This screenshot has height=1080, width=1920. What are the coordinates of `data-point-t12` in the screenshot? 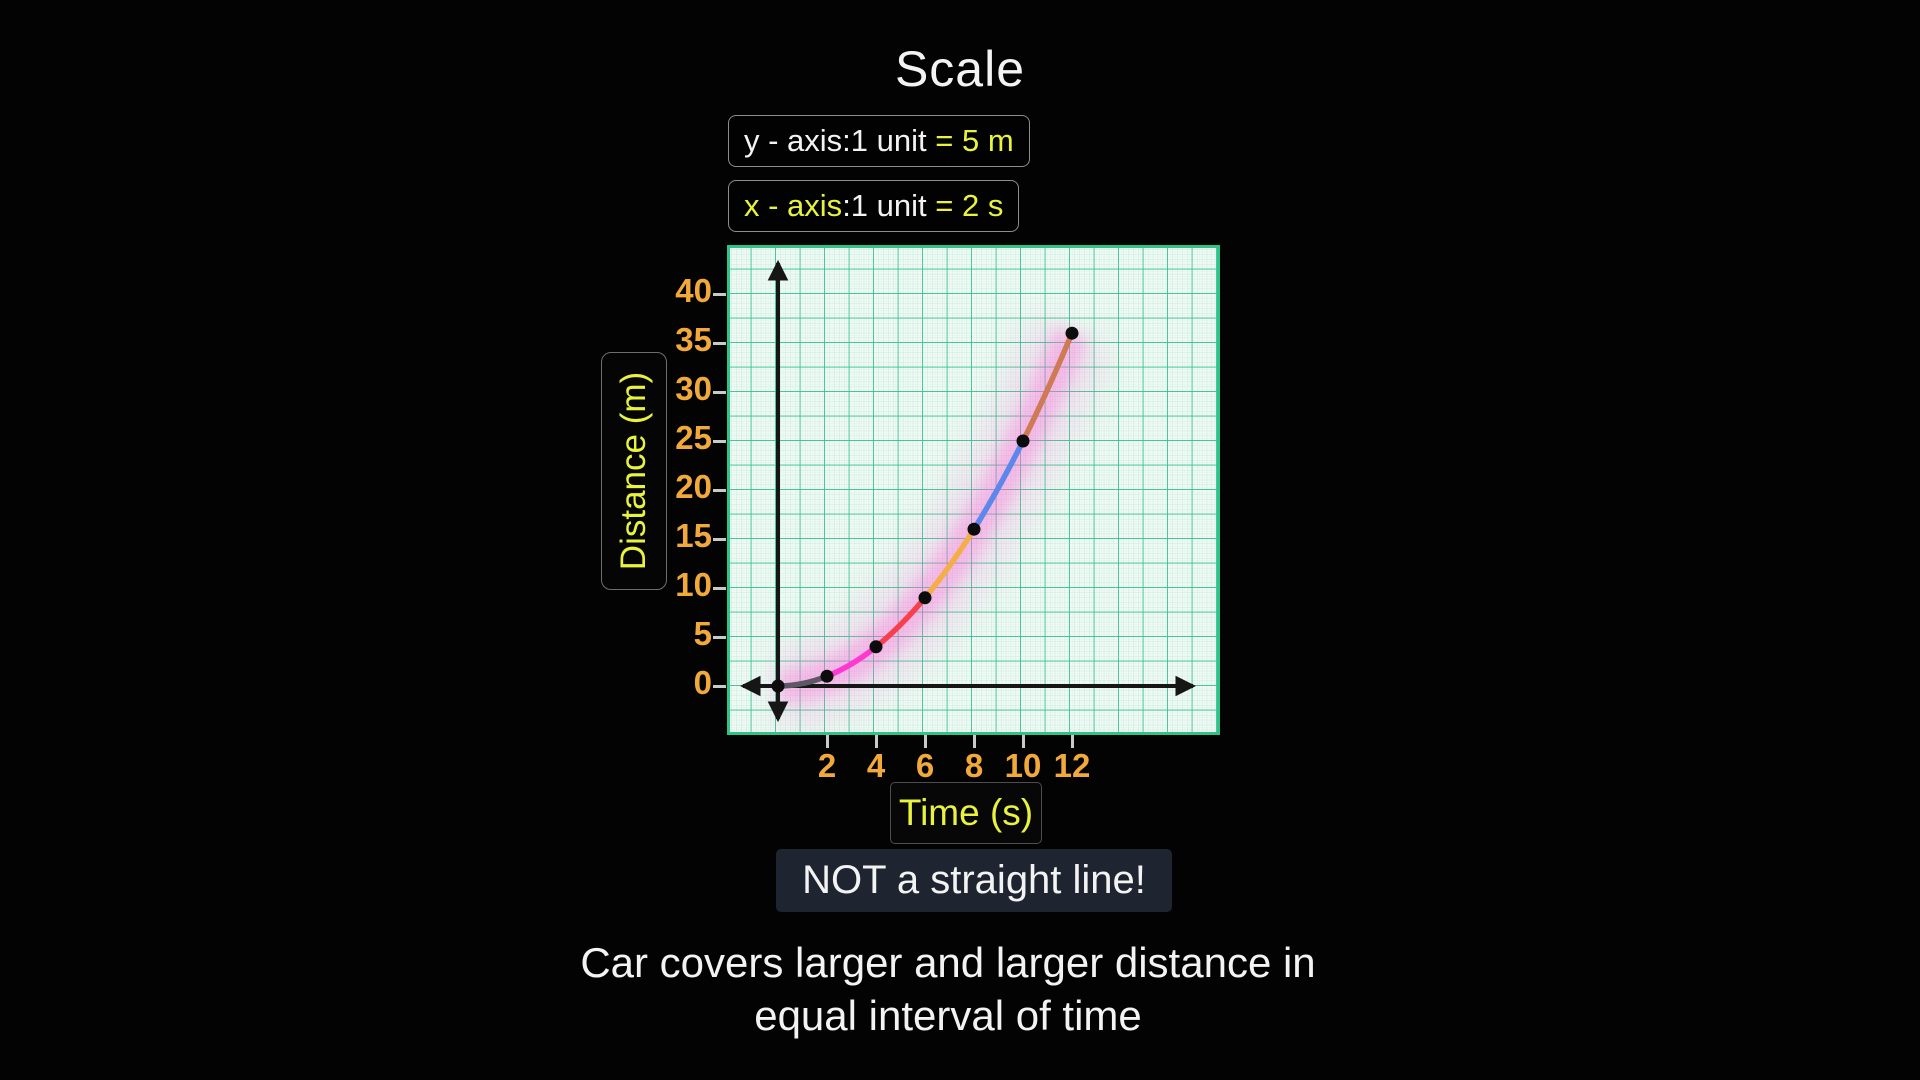 It's located at (1072, 333).